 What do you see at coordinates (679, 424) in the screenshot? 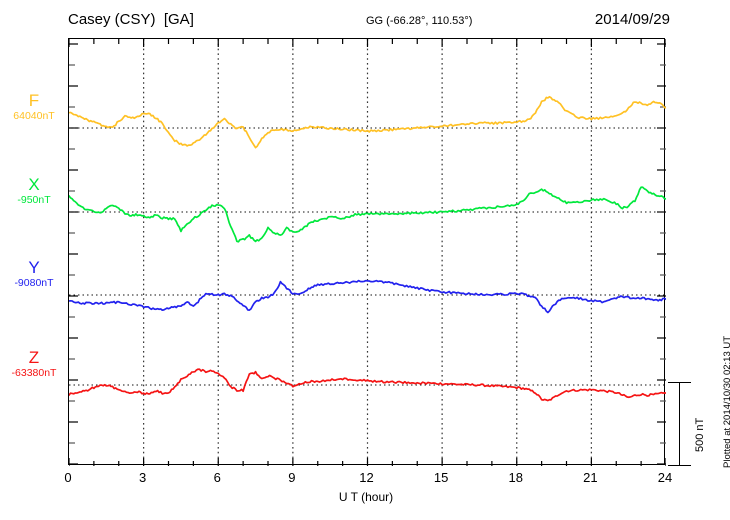
I see `scale-bar` at bounding box center [679, 424].